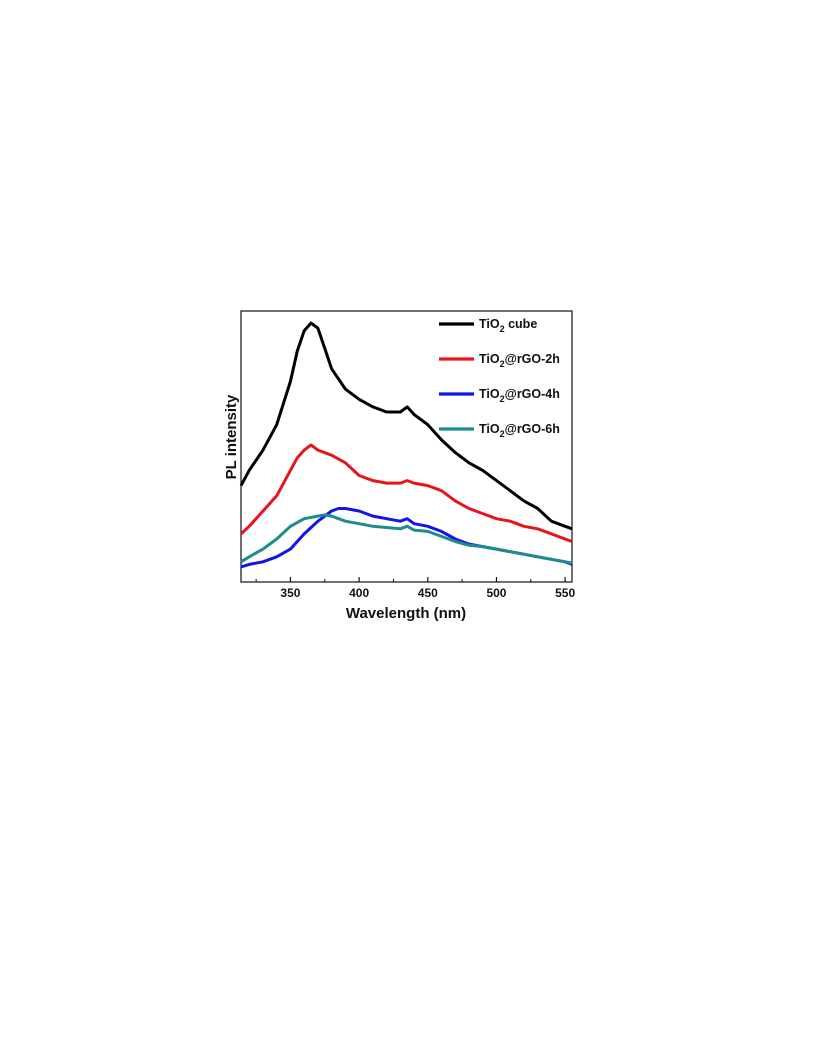 The height and width of the screenshot is (1056, 816). What do you see at coordinates (496, 593) in the screenshot?
I see `x-tick-label: 500` at bounding box center [496, 593].